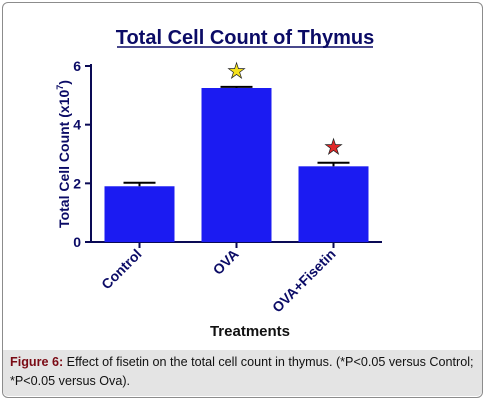 The width and height of the screenshot is (487, 402). Describe the element at coordinates (64, 159) in the screenshot. I see `y-axis-label-text: Total Cell Count (x10` at that location.